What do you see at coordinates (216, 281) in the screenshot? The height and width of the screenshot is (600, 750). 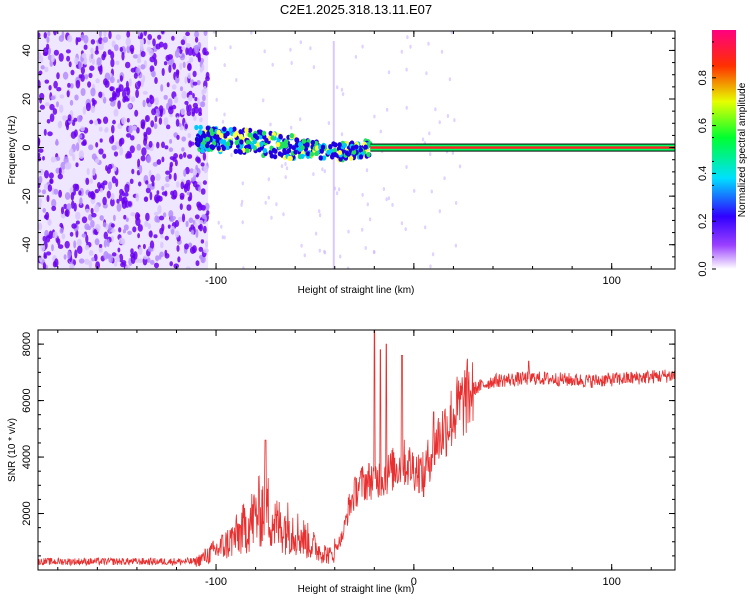 I see `spectrogram-x-tick-label: -100` at bounding box center [216, 281].